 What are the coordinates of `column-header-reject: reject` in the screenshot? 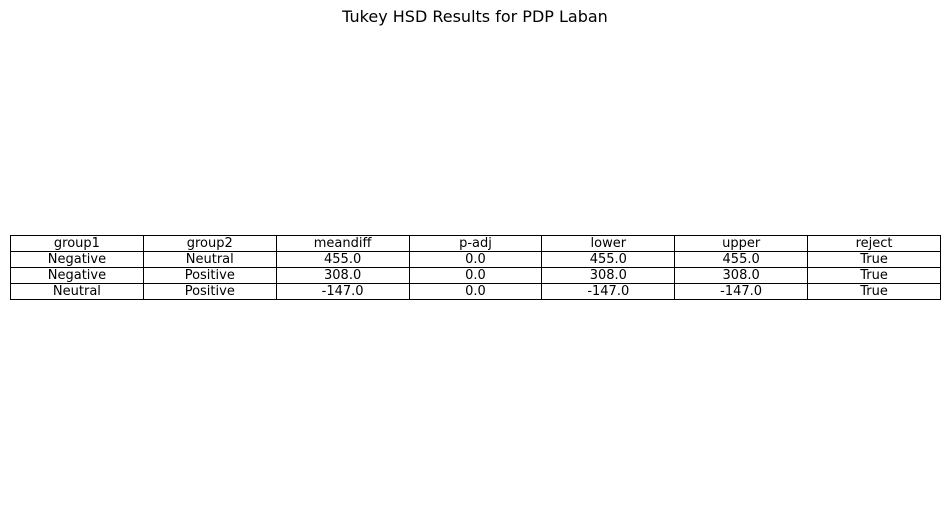 It's located at (874, 243).